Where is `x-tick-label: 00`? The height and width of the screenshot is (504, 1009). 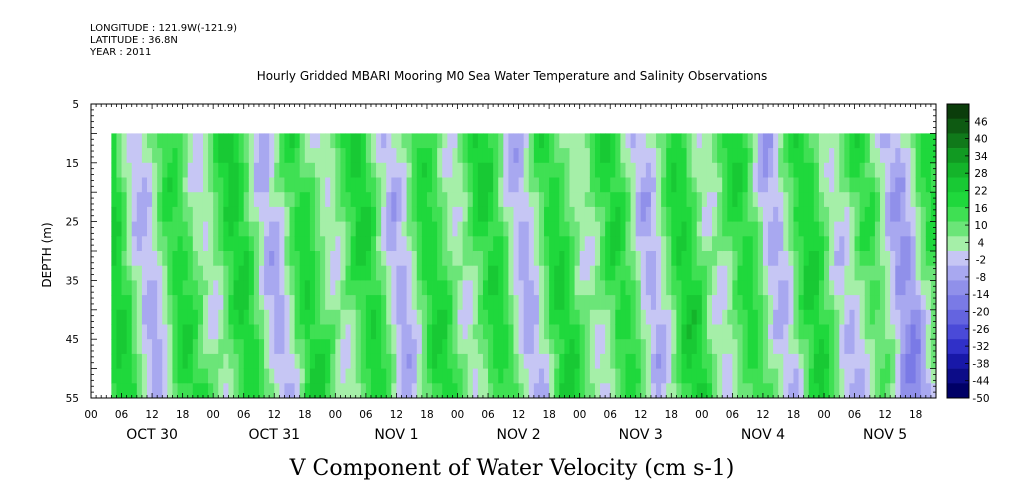
x-tick-label: 00 is located at coordinates (457, 415).